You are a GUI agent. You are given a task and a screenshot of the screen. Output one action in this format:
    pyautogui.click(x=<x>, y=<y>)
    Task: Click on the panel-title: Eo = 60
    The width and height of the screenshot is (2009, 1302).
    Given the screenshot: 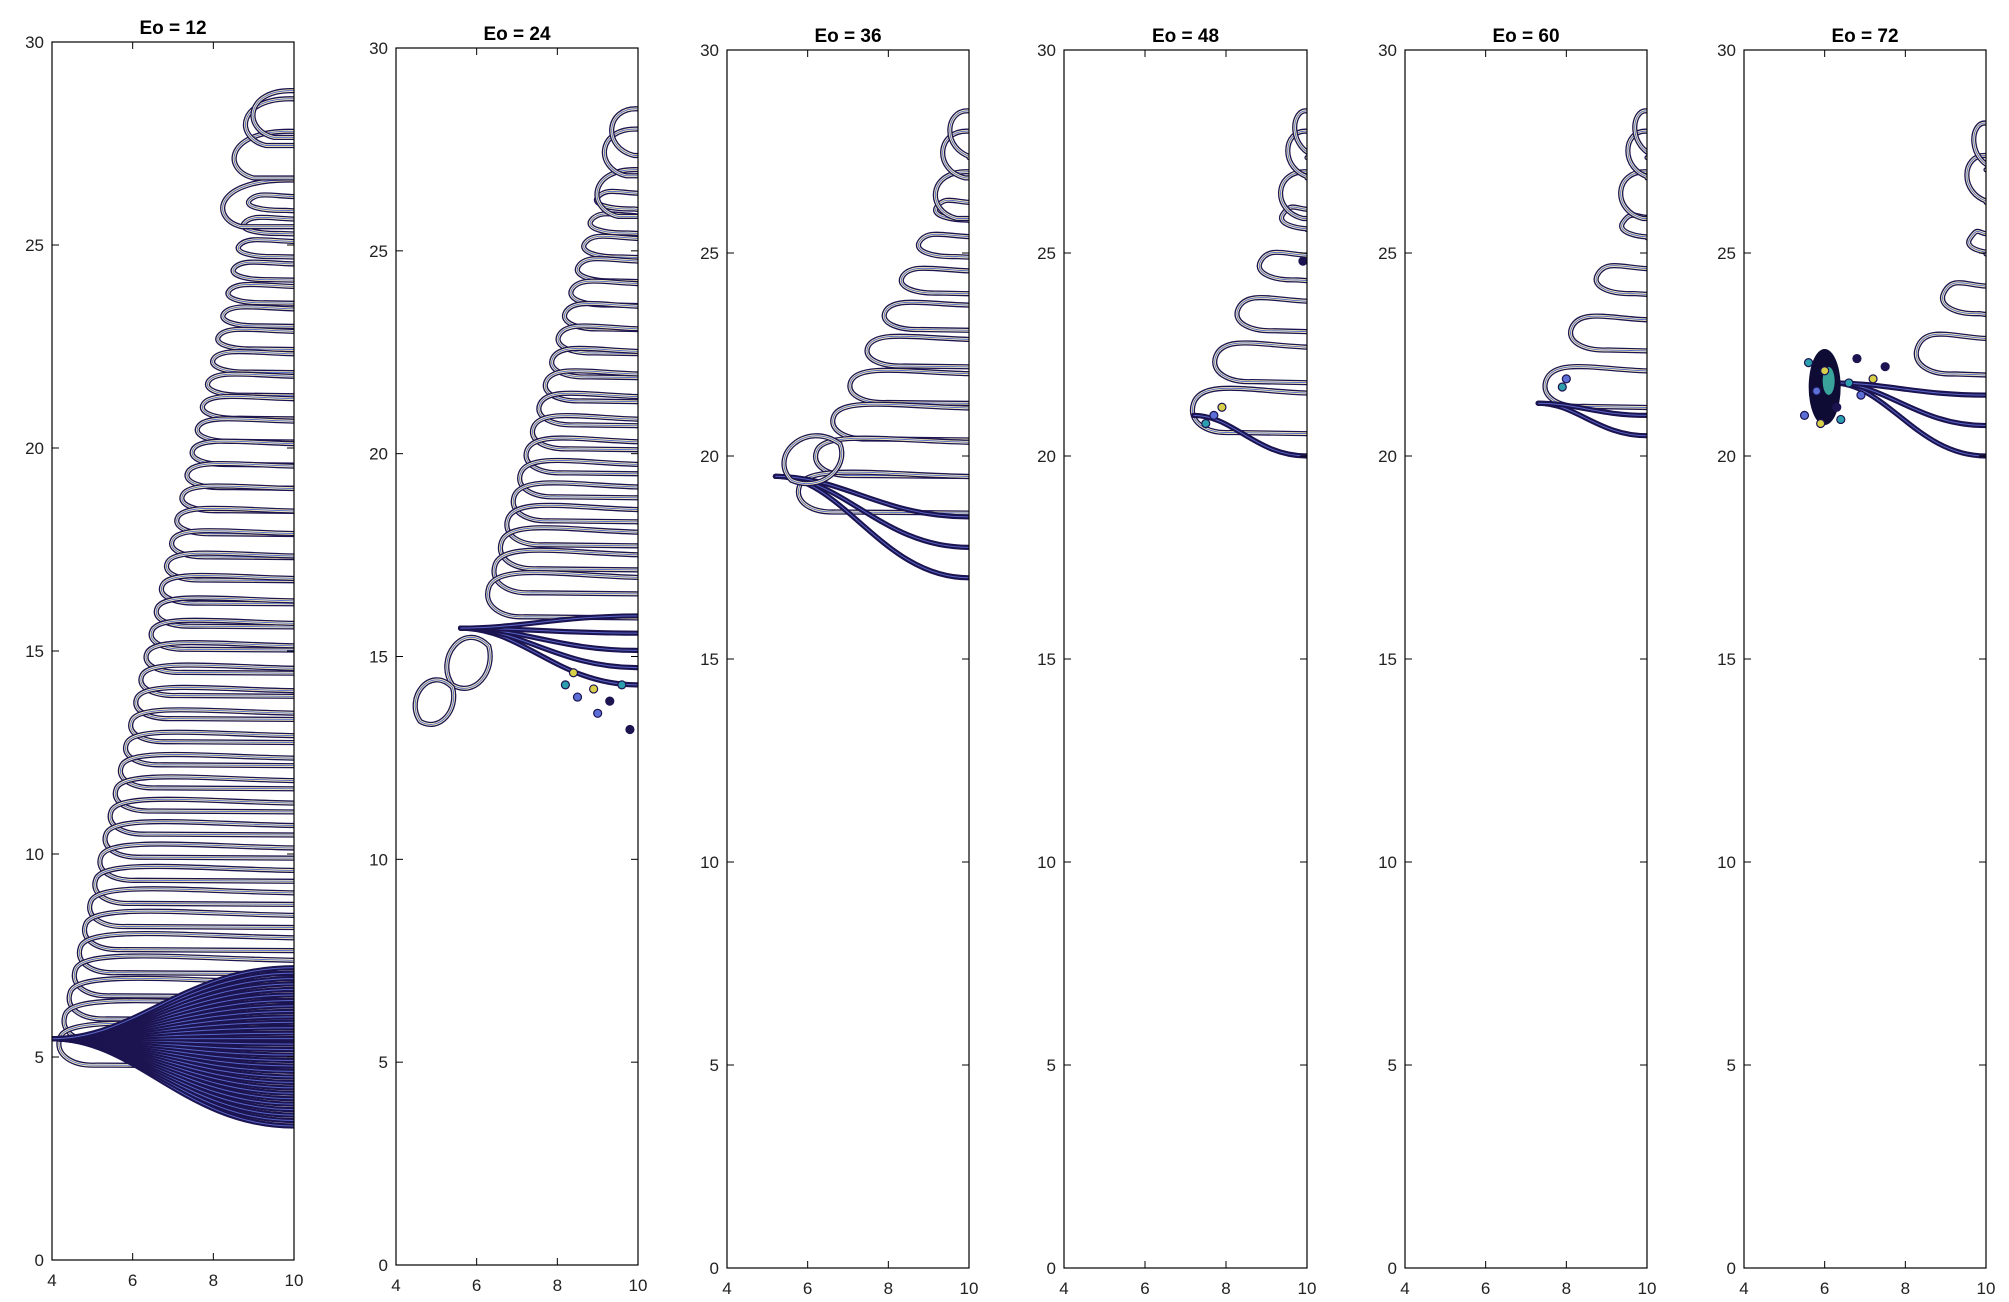 What is the action you would take?
    pyautogui.click(x=1525, y=36)
    